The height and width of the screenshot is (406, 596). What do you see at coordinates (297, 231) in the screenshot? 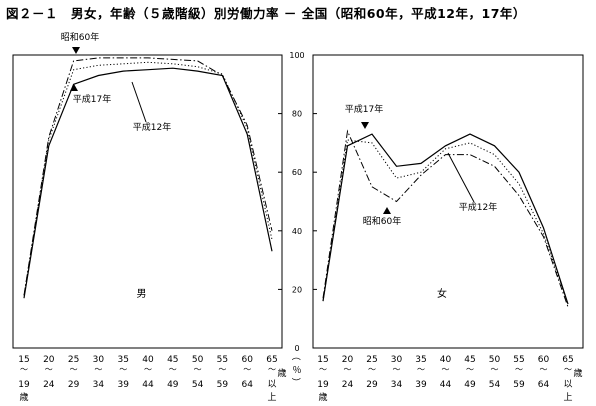
I see `y-tick-label: 40` at bounding box center [297, 231].